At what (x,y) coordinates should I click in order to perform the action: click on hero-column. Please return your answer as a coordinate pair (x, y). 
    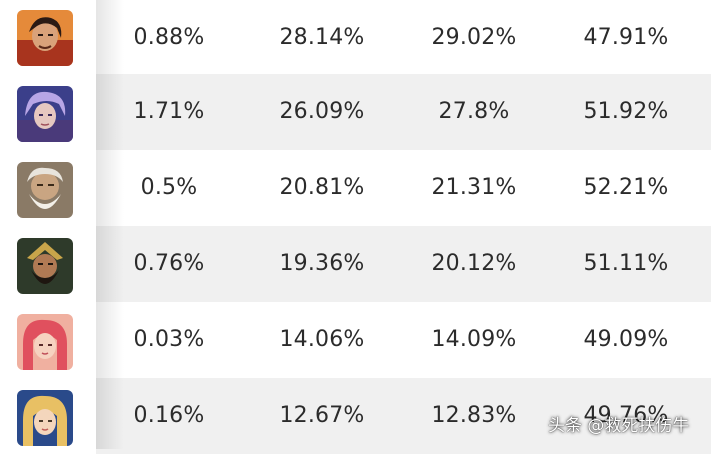
    Looking at the image, I should click on (48, 224).